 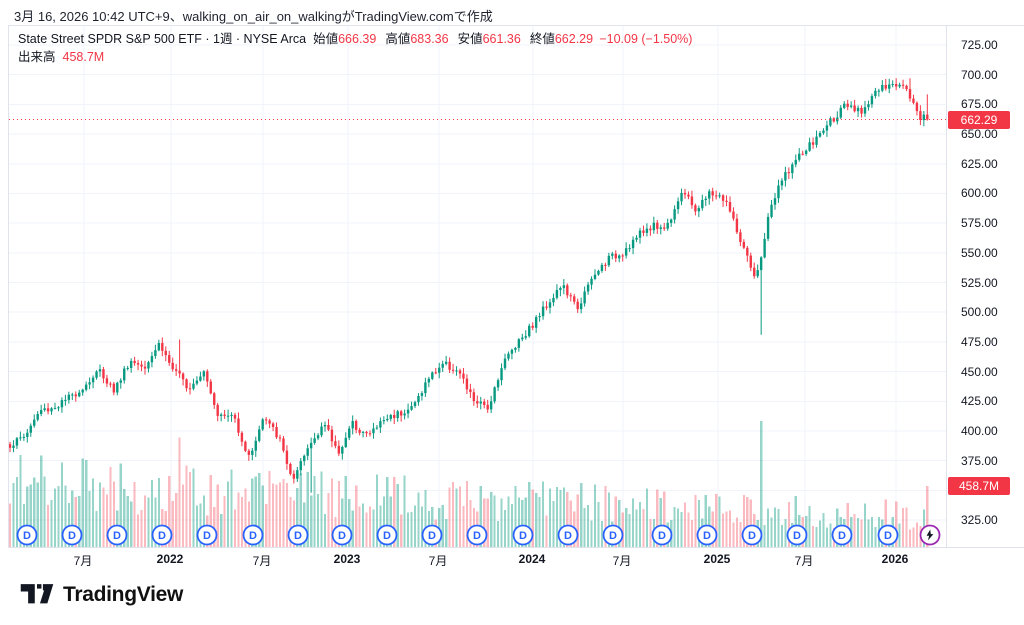 What do you see at coordinates (345, 39) in the screenshot?
I see `ohlc-value: 始値666.39` at bounding box center [345, 39].